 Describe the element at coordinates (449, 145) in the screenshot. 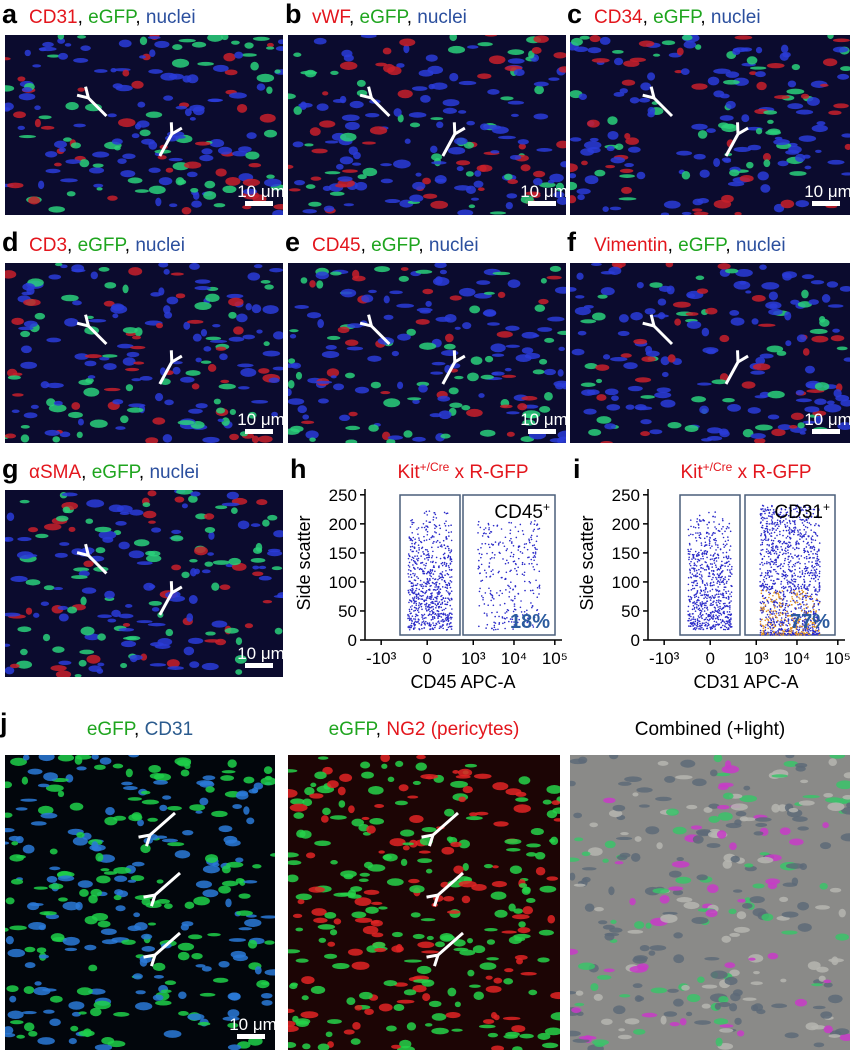

I see `arrow` at that location.